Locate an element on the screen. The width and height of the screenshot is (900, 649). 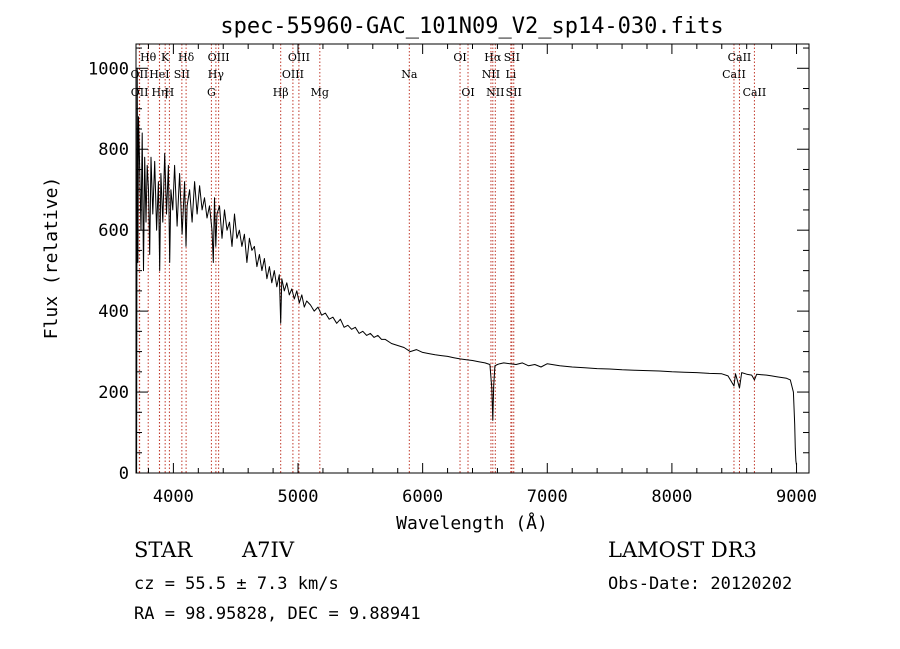
marker-label-13: OIII is located at coordinates (293, 74).